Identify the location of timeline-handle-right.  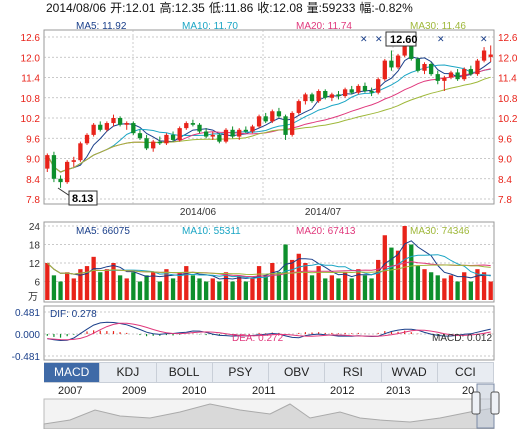
(495, 403).